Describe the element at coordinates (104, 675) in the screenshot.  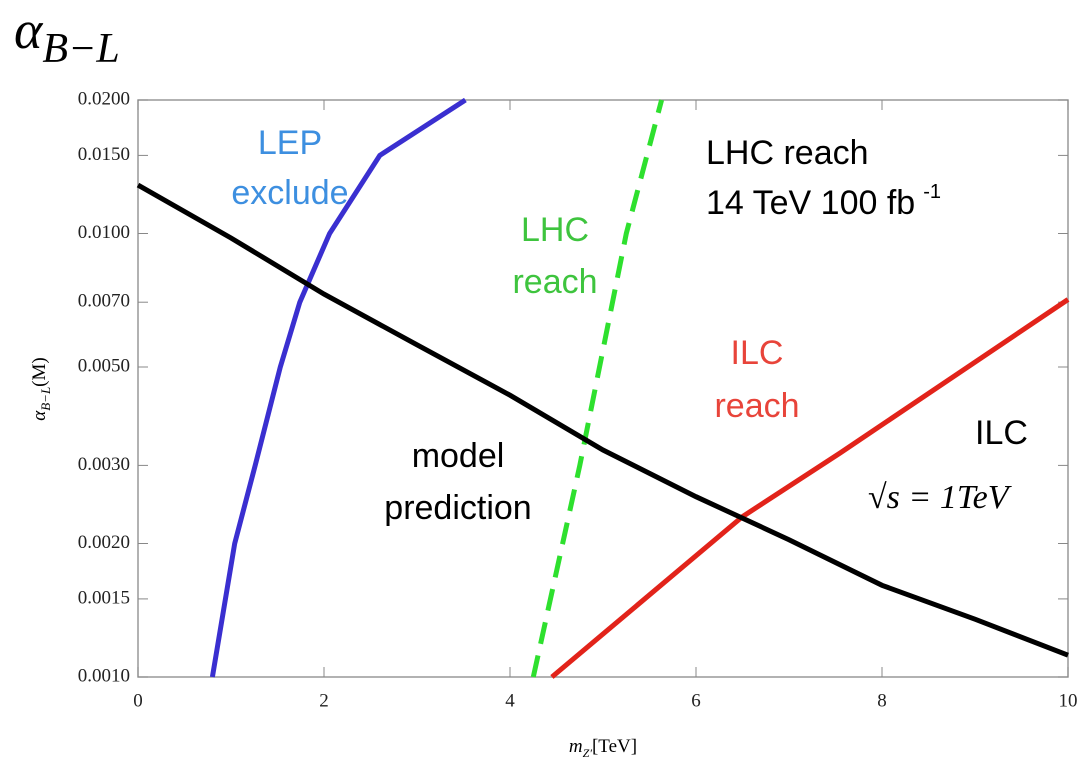
I see `y-tick-label: 0.0010` at that location.